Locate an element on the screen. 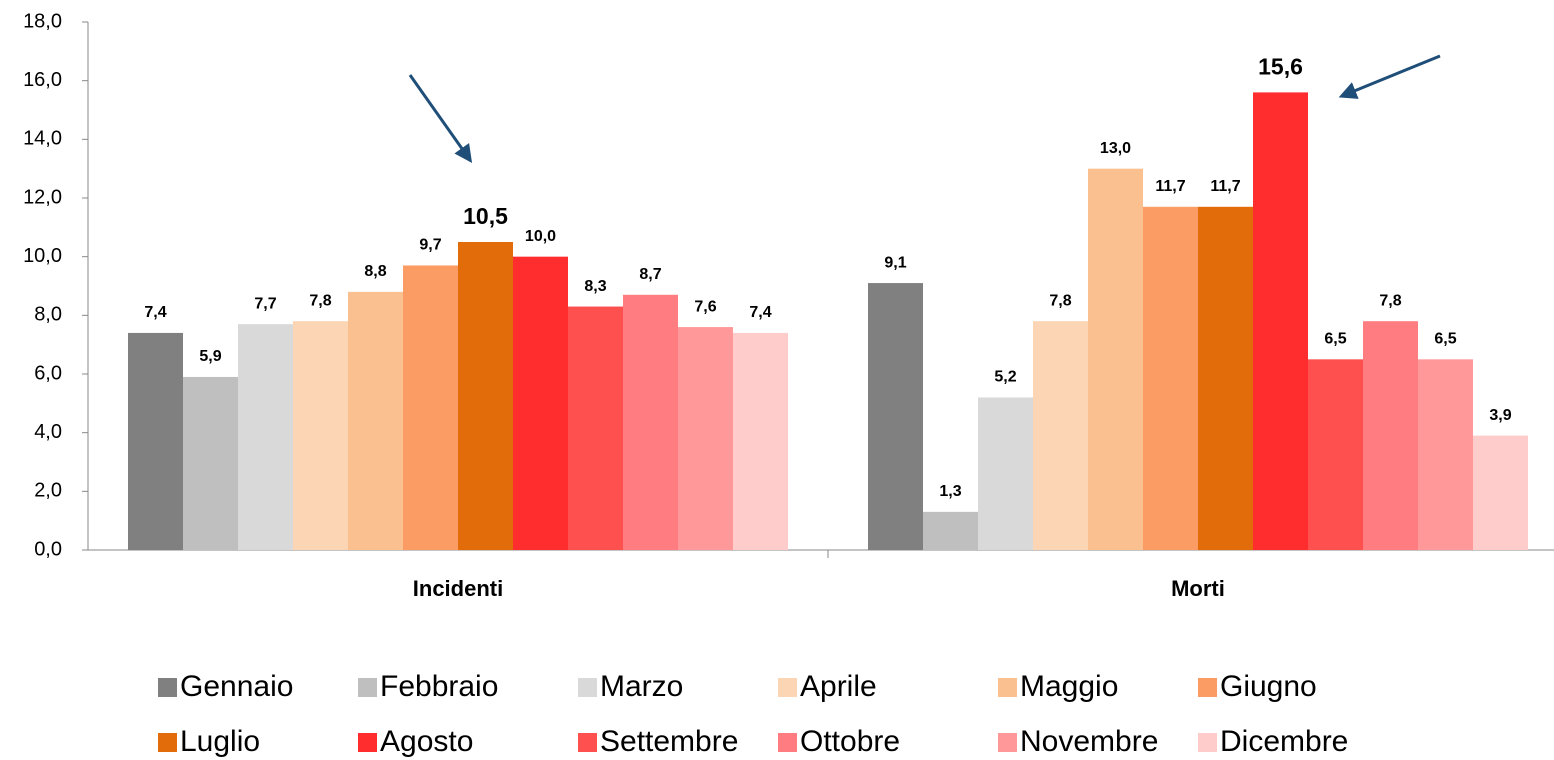 This screenshot has width=1554, height=760. value-label: 8,8 is located at coordinates (375, 271).